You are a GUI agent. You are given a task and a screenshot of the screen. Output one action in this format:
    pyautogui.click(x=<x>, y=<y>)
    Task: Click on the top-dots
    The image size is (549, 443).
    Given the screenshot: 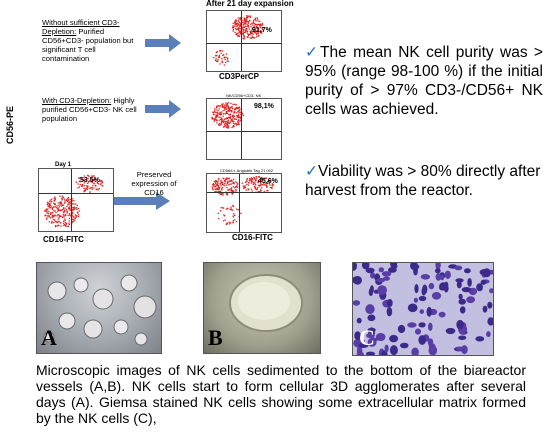 What is the action you would take?
    pyautogui.click(x=238, y=40)
    